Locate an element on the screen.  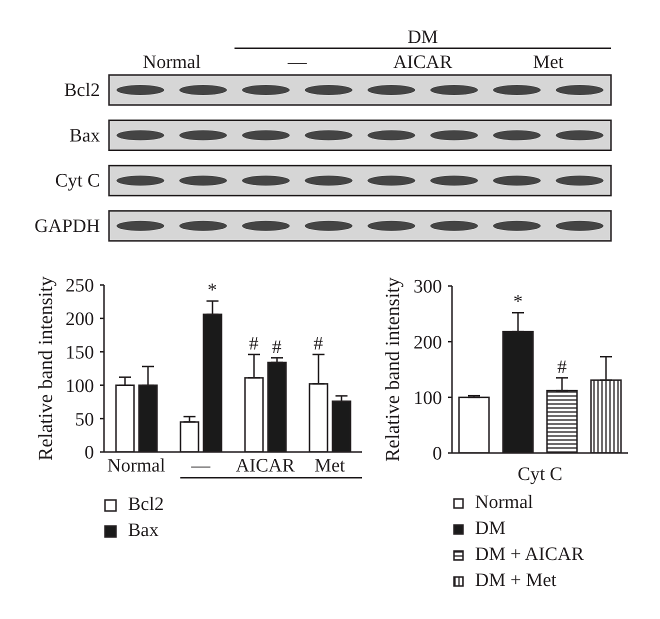
y-tick-label: 50 is located at coordinates (84, 419).